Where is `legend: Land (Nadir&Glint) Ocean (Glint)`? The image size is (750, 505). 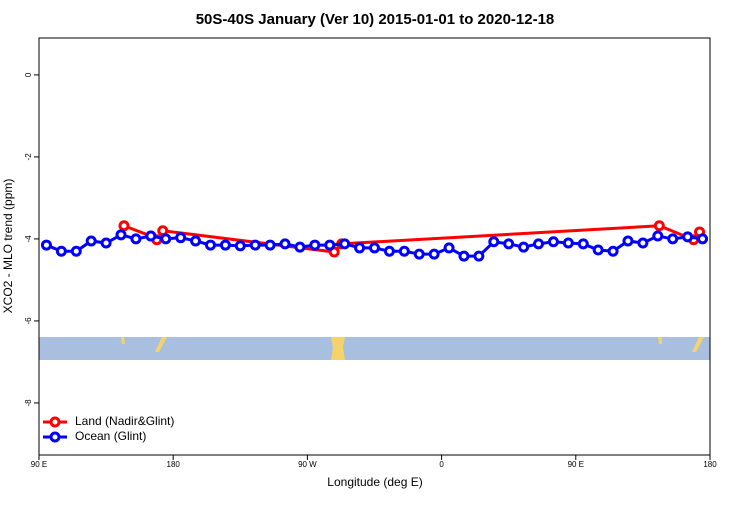 legend: Land (Nadir&Glint) Ocean (Glint) is located at coordinates (108, 428).